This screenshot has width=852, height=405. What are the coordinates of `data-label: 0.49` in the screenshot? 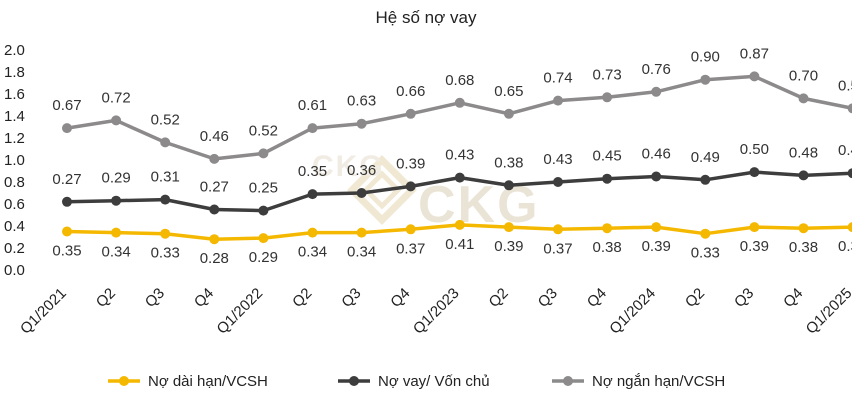 It's located at (845, 150).